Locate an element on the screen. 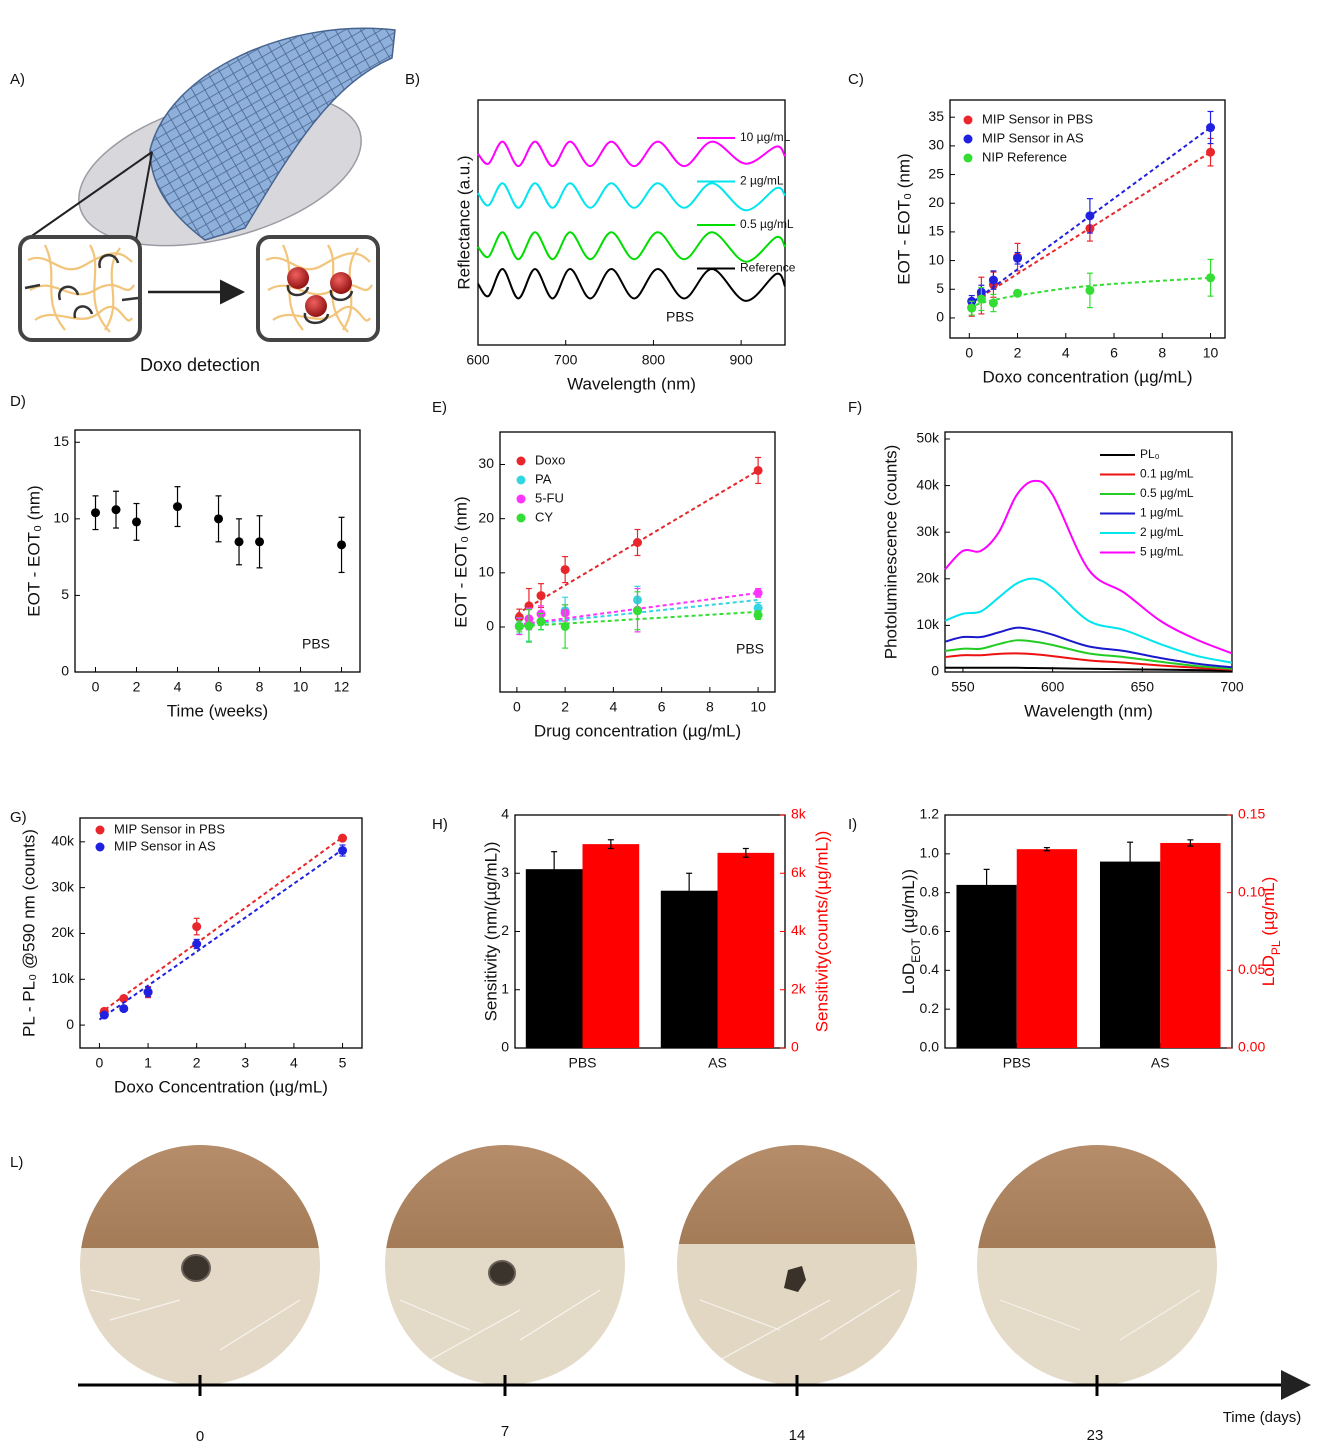 Image resolution: width=1319 pixels, height=1446 pixels. x-tick-label: 5 is located at coordinates (343, 1063).